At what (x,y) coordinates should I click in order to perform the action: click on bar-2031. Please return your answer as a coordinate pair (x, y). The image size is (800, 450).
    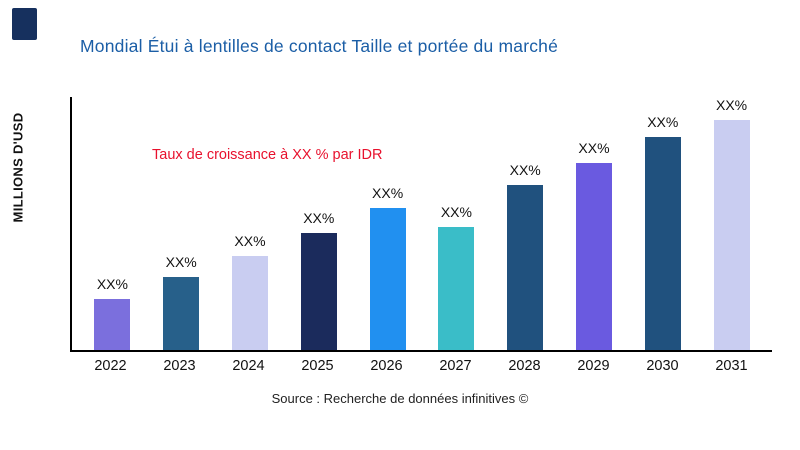
    Looking at the image, I should click on (731, 235).